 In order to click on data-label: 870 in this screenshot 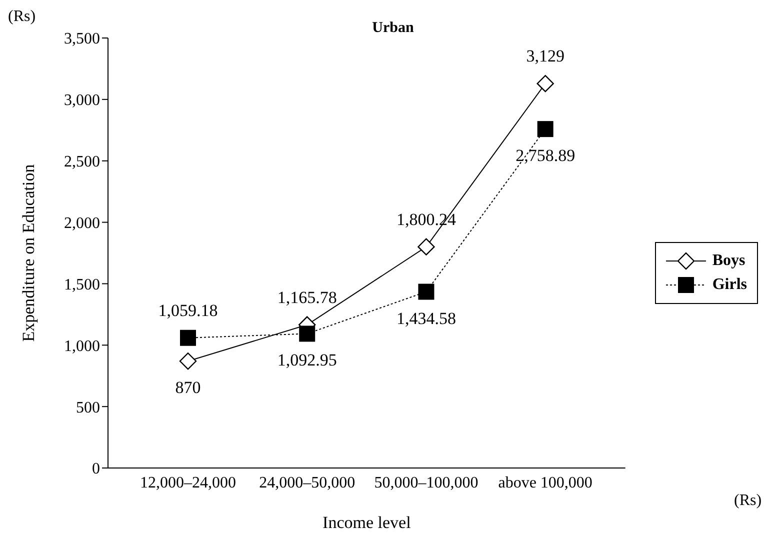, I will do `click(188, 388)`.